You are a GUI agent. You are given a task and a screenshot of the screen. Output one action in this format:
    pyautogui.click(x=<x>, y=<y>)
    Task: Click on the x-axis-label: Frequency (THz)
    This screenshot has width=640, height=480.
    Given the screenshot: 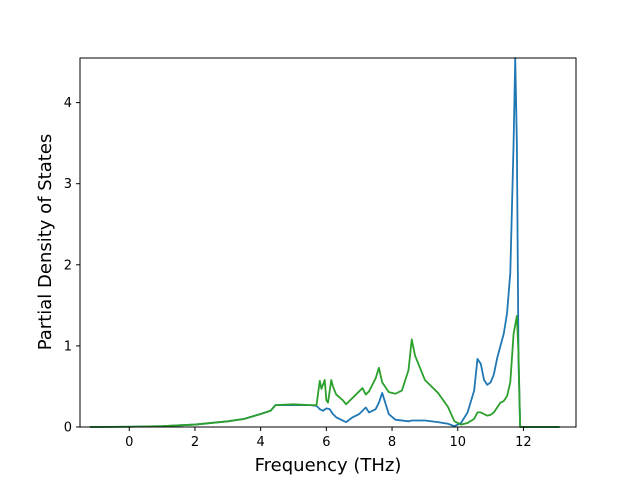 What is the action you would take?
    pyautogui.click(x=328, y=465)
    